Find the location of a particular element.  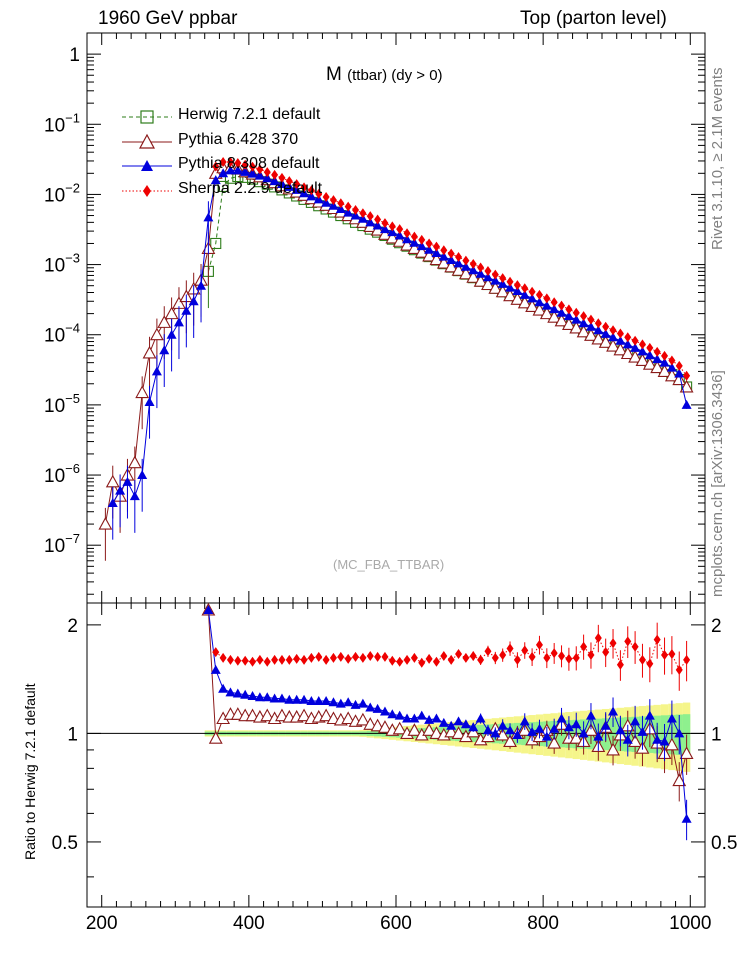

x-tick-label: 800 is located at coordinates (543, 923).